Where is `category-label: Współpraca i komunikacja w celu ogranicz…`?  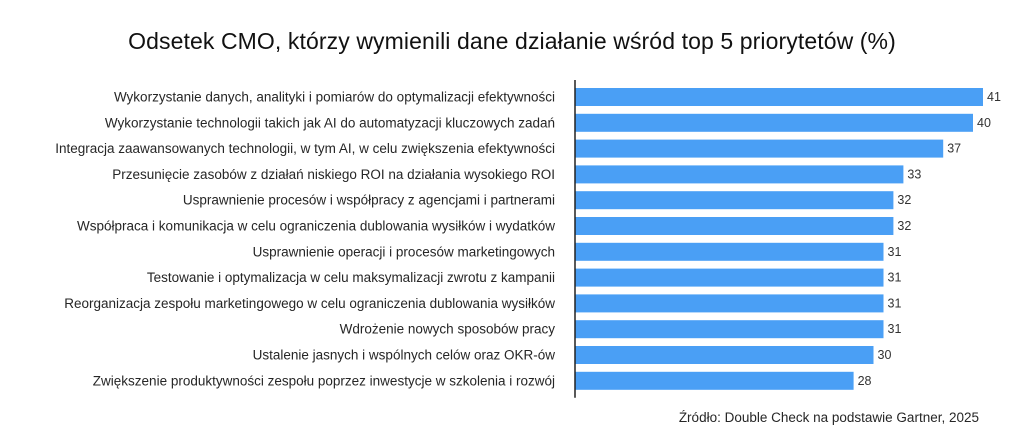 category-label: Współpraca i komunikacja w celu ogranicz… is located at coordinates (316, 226).